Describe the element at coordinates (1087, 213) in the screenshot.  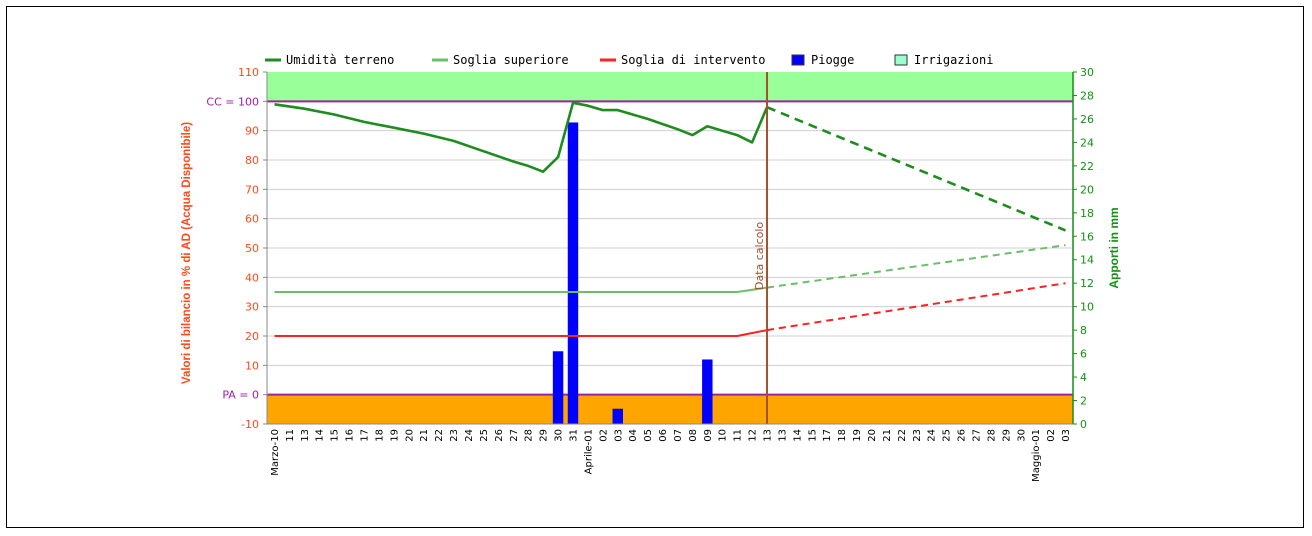
I see `y2-tick-label: 18` at that location.